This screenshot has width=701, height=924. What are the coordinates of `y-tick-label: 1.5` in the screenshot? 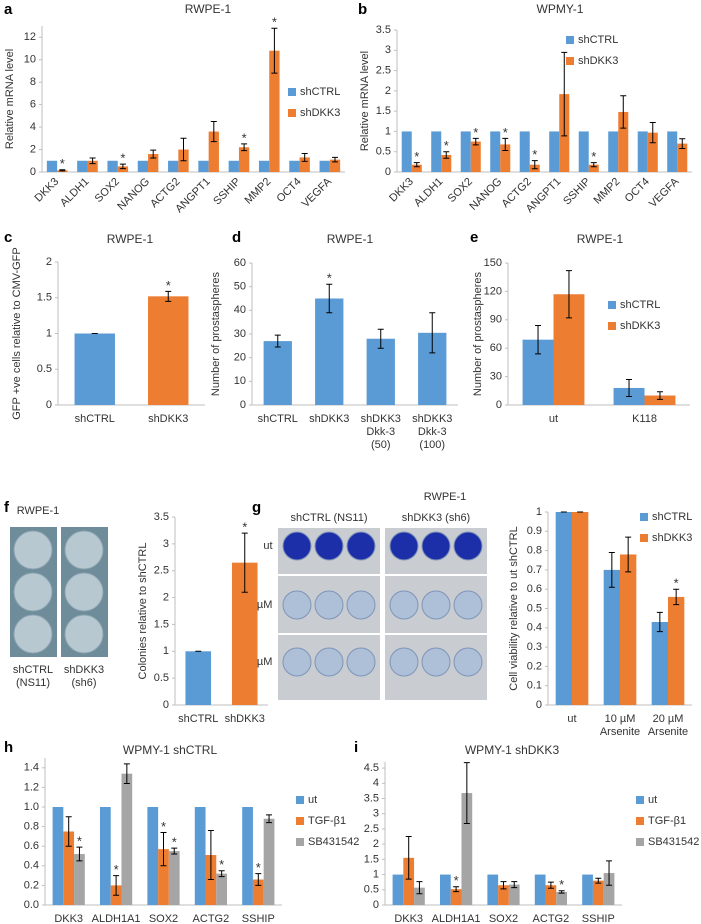 It's located at (161, 624).